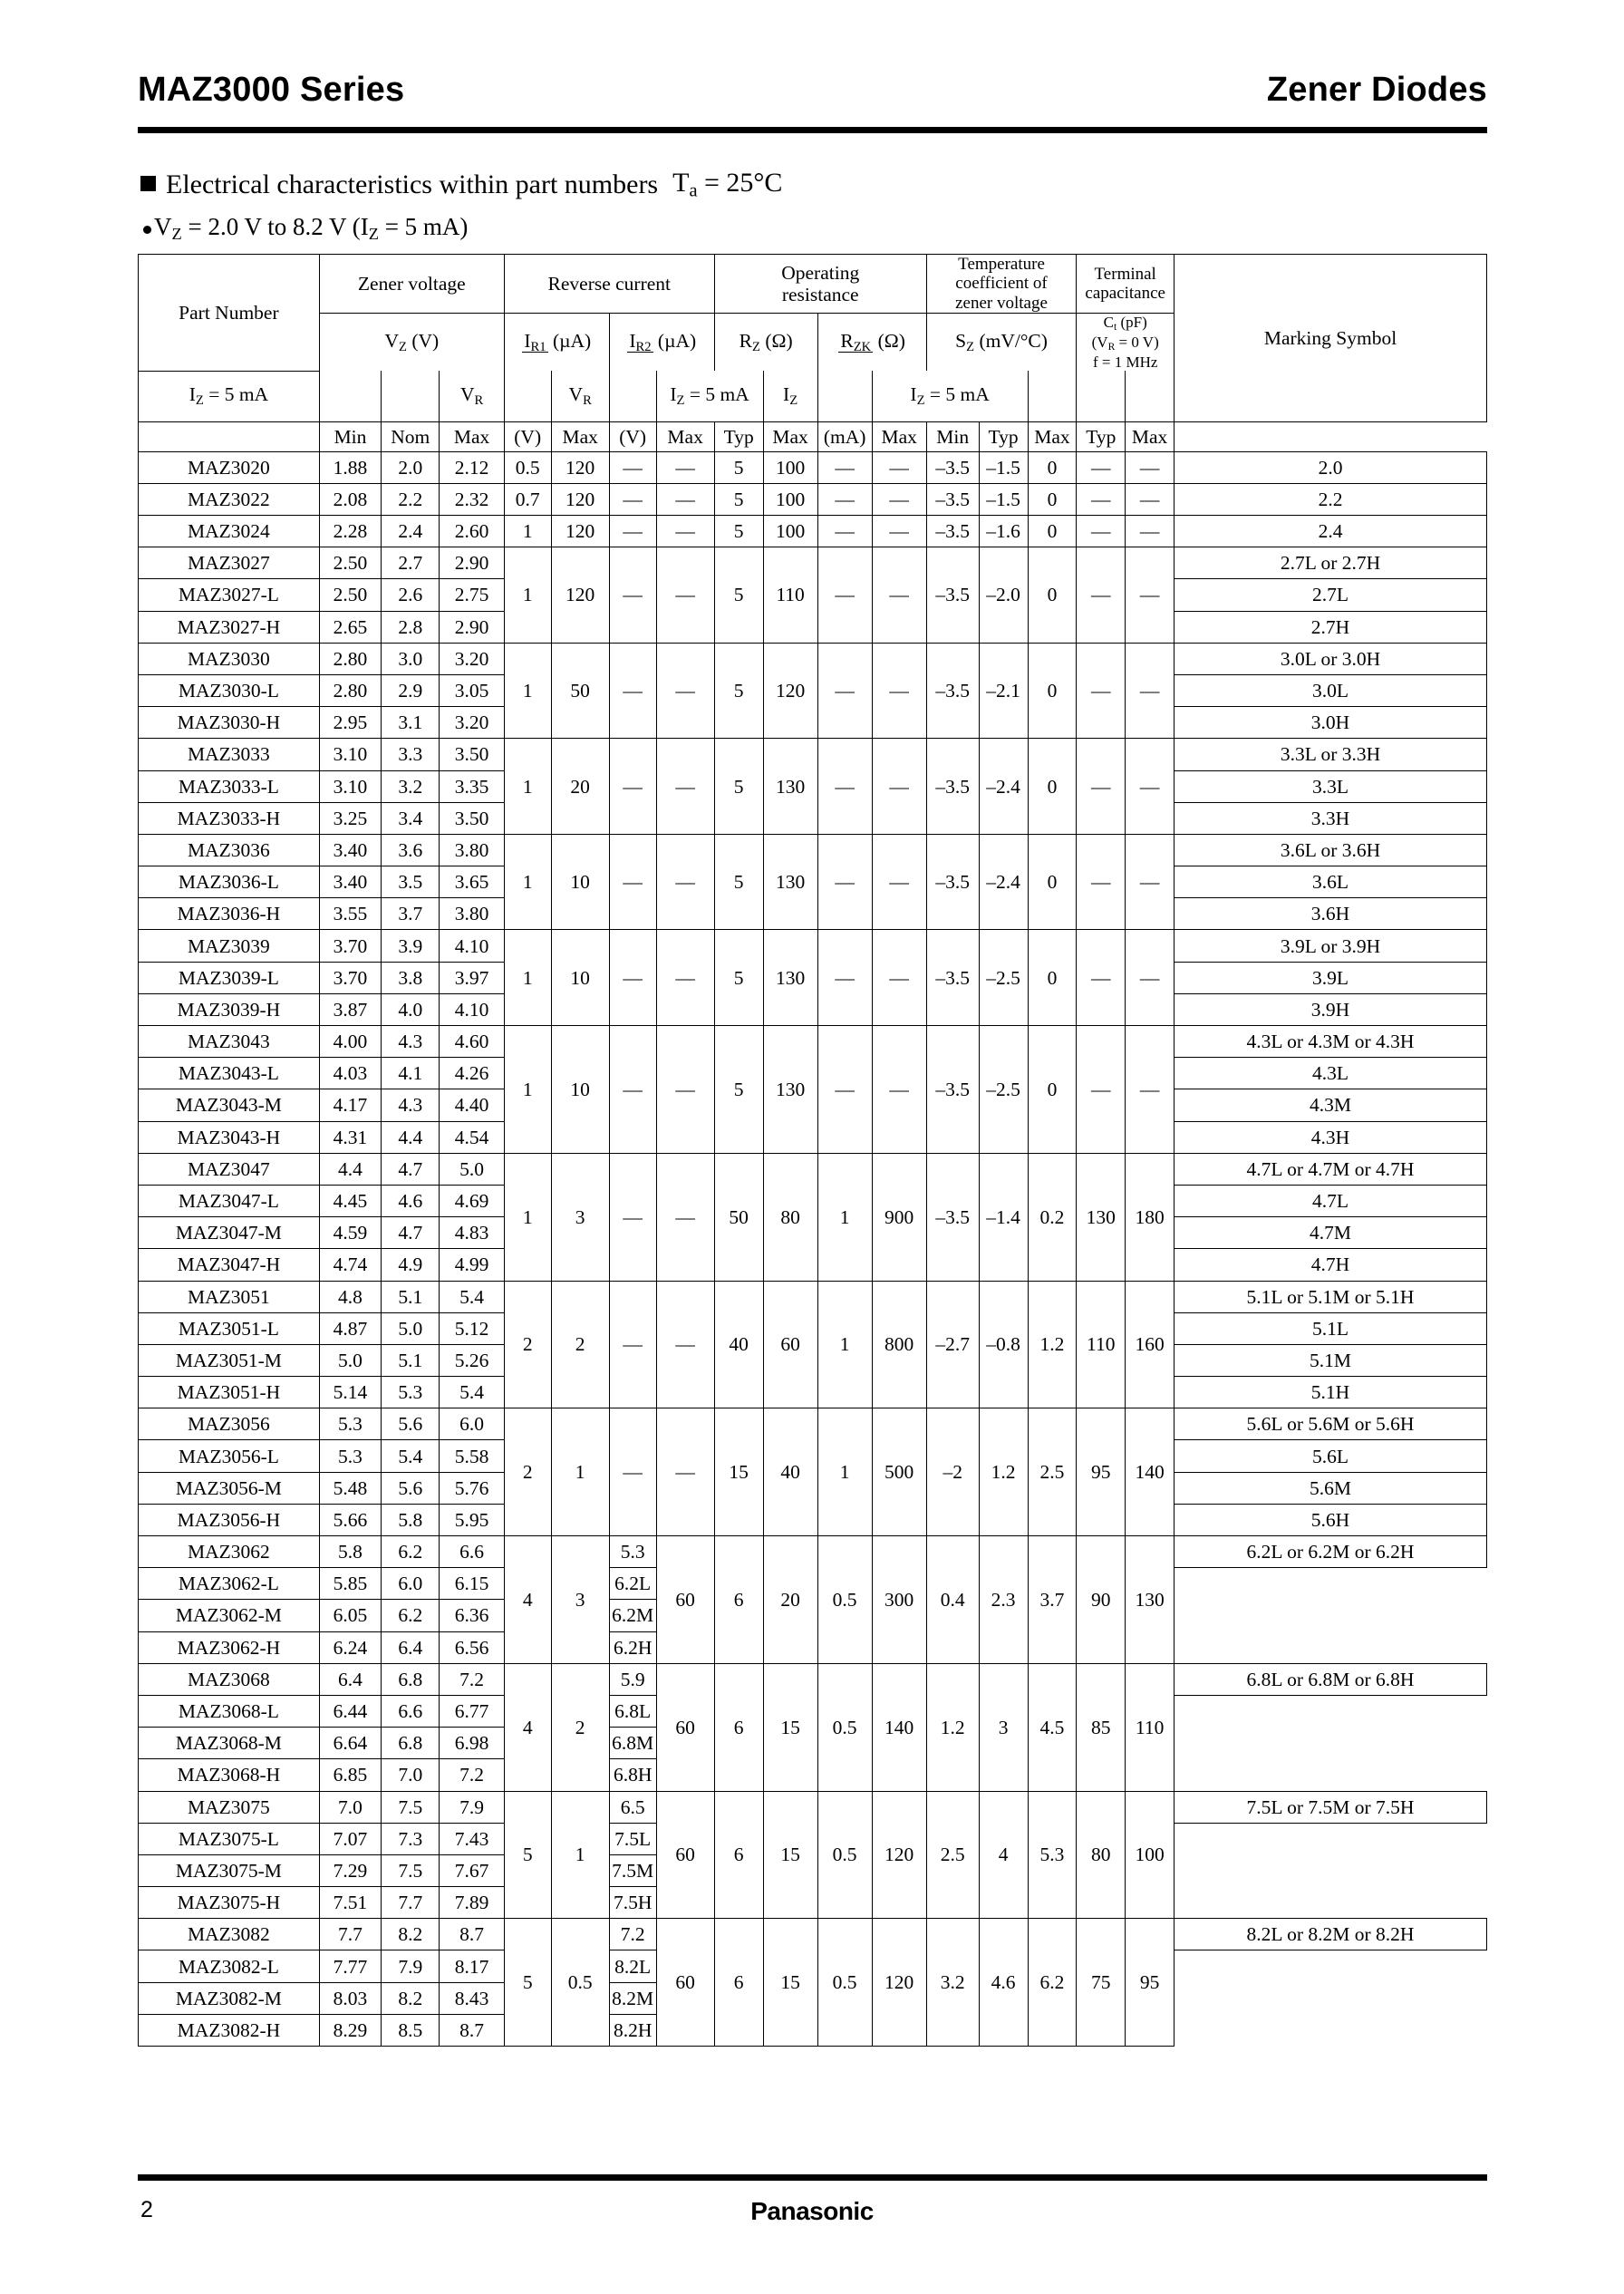 The height and width of the screenshot is (2294, 1624). Describe the element at coordinates (1004, 531) in the screenshot. I see `cell-sz-typ: –1.6` at that location.